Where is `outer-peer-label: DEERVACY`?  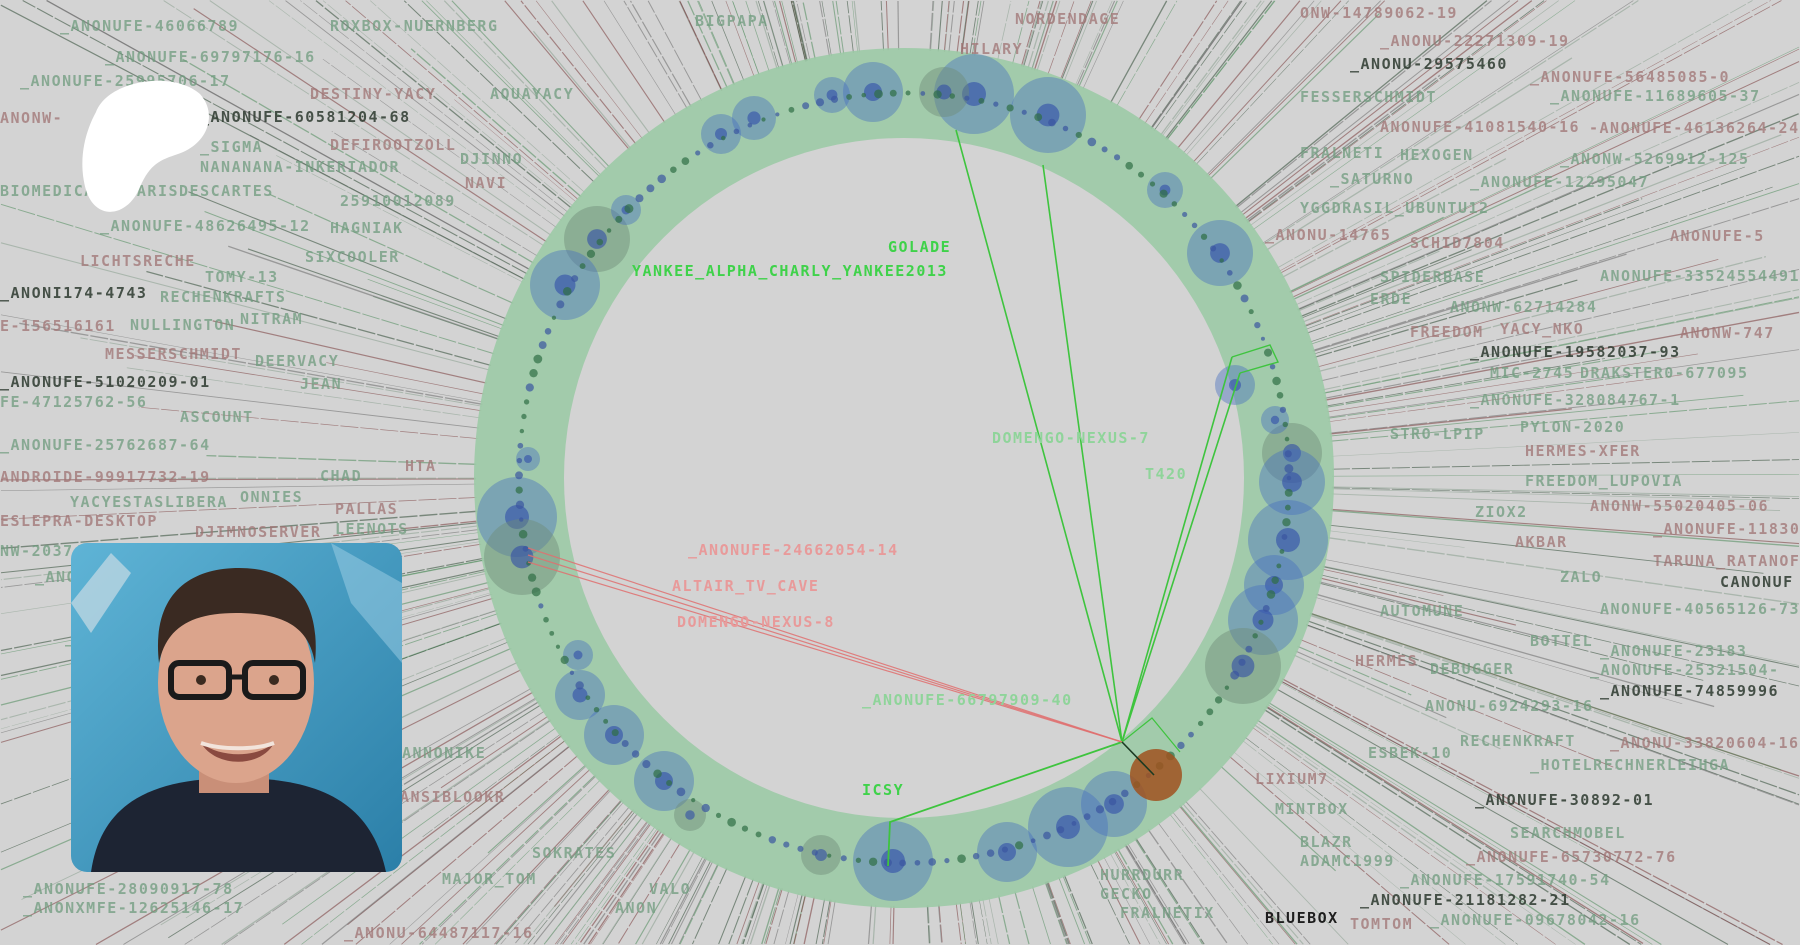 outer-peer-label: DEERVACY is located at coordinates (297, 361).